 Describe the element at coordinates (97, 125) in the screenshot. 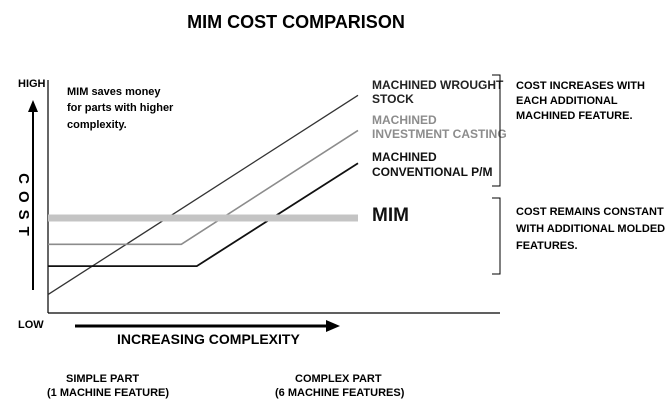

I see `annotation-line-3: complexity.` at that location.